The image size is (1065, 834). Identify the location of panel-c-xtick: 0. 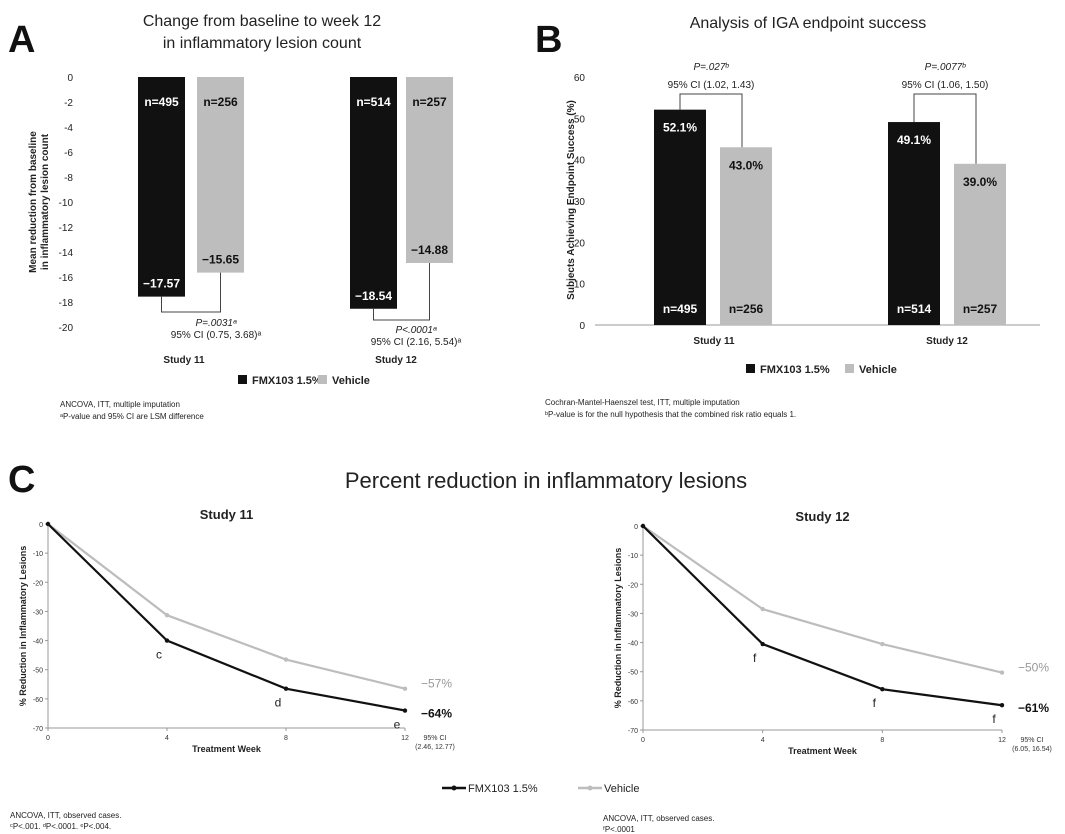
(48, 738).